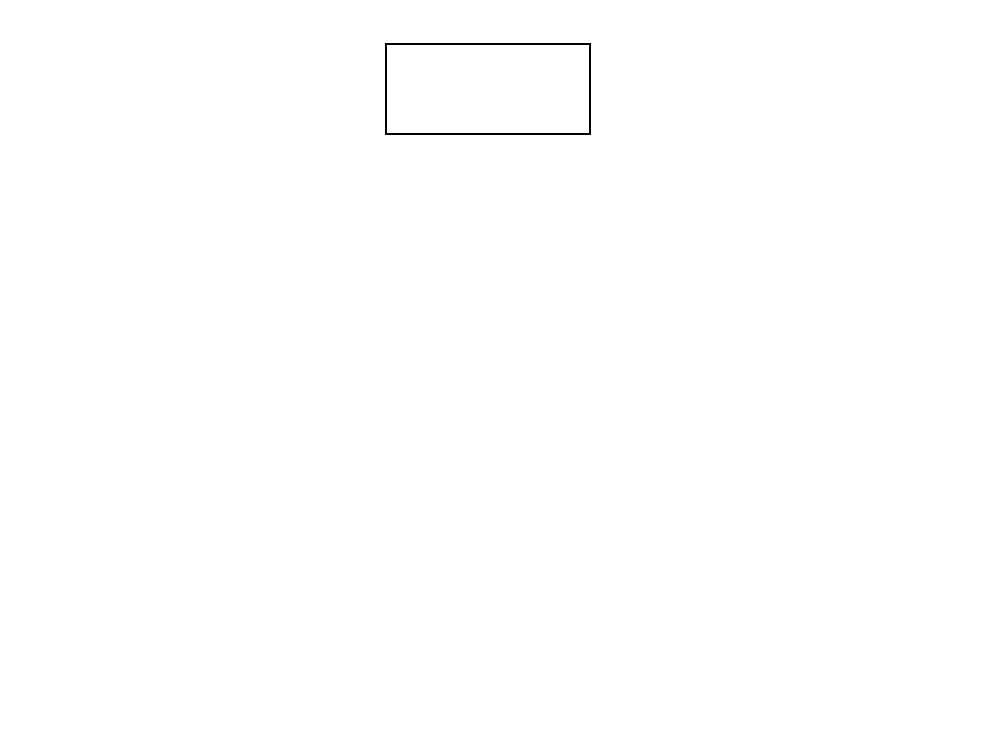  What do you see at coordinates (488, 89) in the screenshot?
I see `legend` at bounding box center [488, 89].